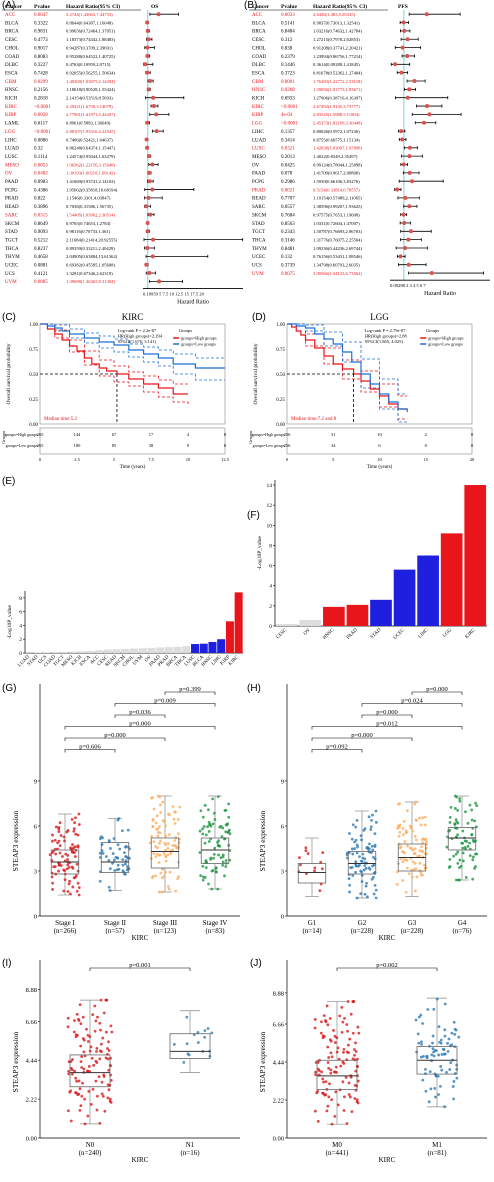 This screenshot has height=1182, width=494. I want to click on pvalue-label: 0.2986, so click(288, 182).